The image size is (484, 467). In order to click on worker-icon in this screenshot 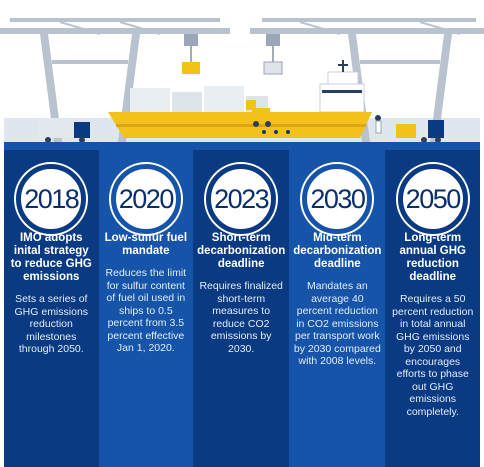, I will do `click(378, 124)`.